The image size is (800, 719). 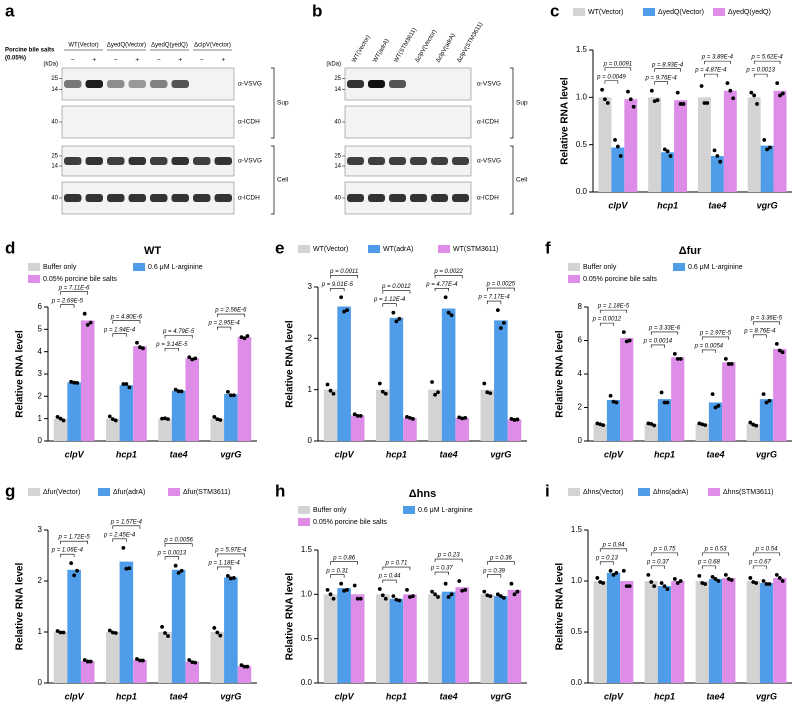 What do you see at coordinates (603, 492) in the screenshot?
I see `legend-label: Δhns(Vector)` at bounding box center [603, 492].